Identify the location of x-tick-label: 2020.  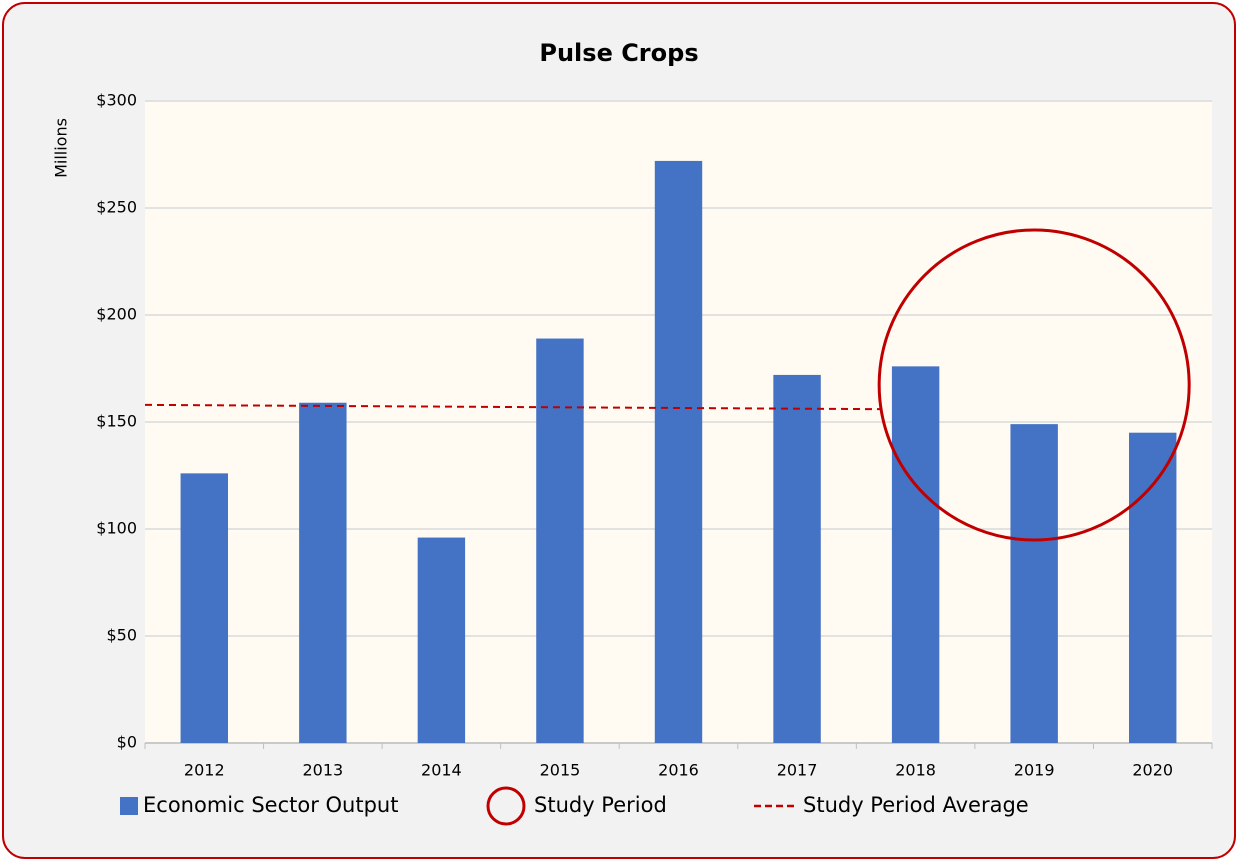
(1152, 770).